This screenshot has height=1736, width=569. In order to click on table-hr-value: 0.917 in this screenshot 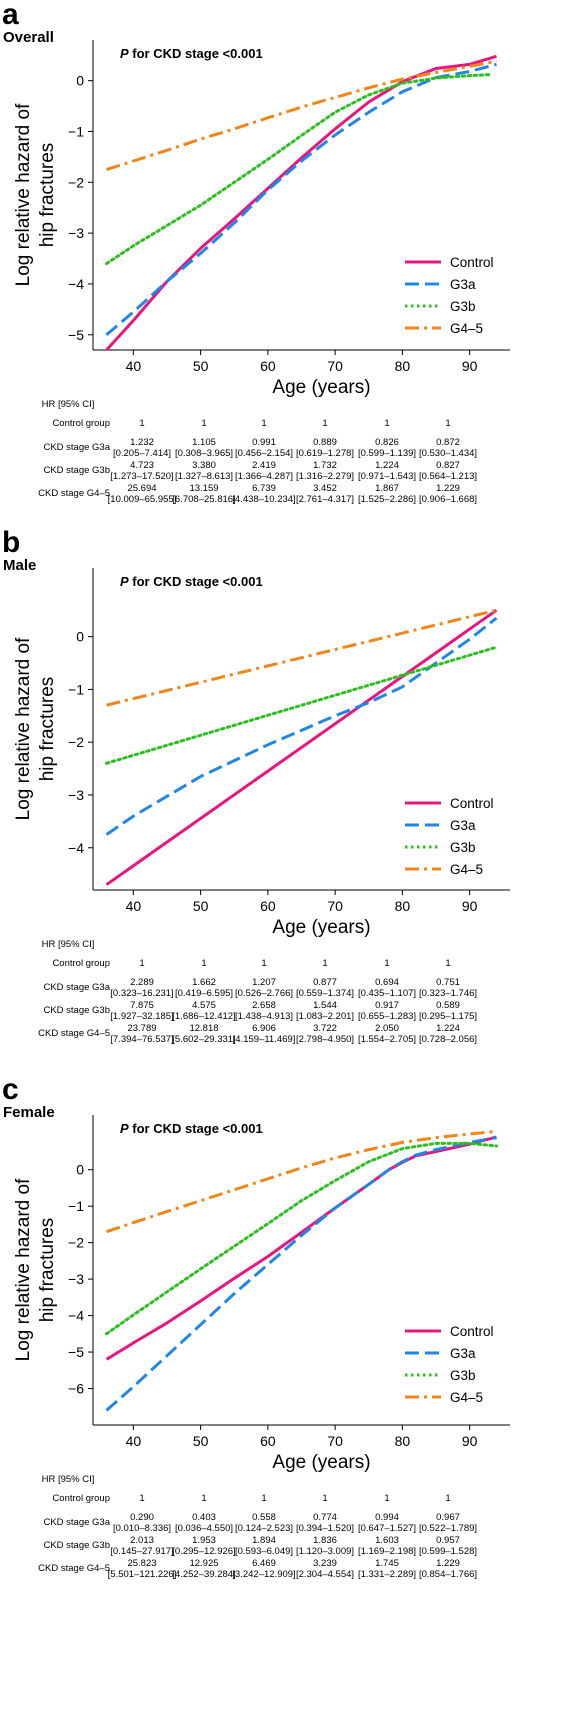, I will do `click(387, 1005)`.